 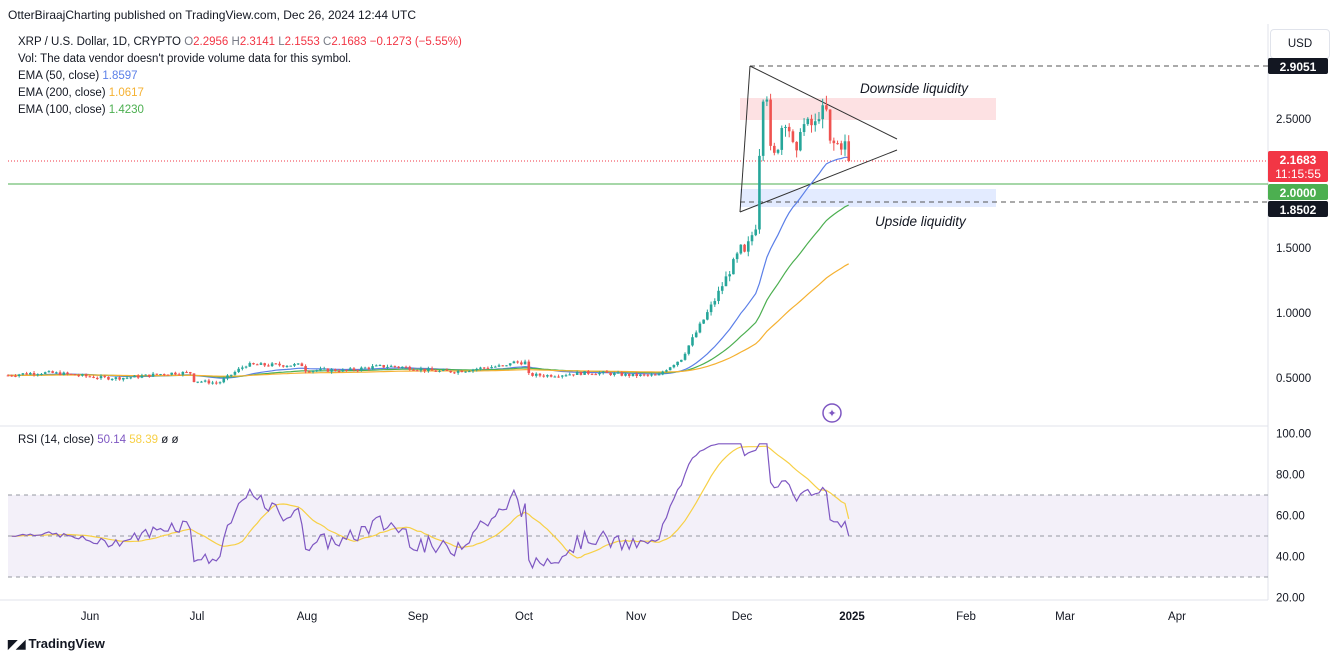 What do you see at coordinates (62, 93) in the screenshot?
I see `ema200-label: EMA (200, close)` at bounding box center [62, 93].